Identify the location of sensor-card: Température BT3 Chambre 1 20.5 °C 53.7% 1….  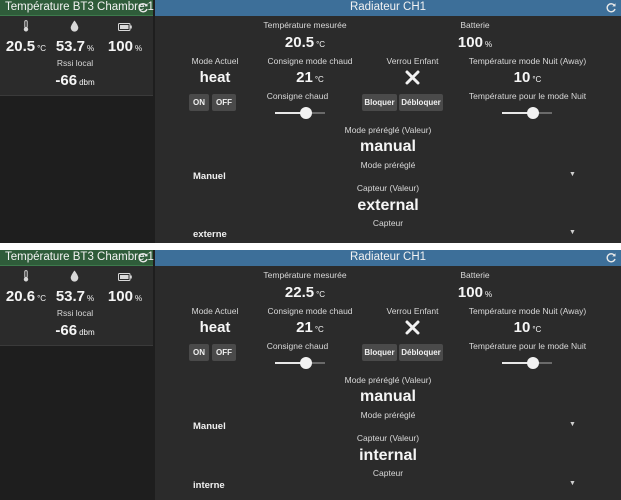
(77, 121).